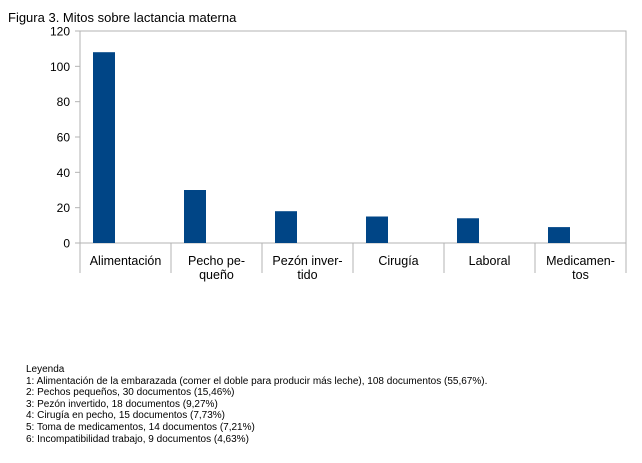  What do you see at coordinates (398, 261) in the screenshot?
I see `x-tick-label: Cirugía` at bounding box center [398, 261].